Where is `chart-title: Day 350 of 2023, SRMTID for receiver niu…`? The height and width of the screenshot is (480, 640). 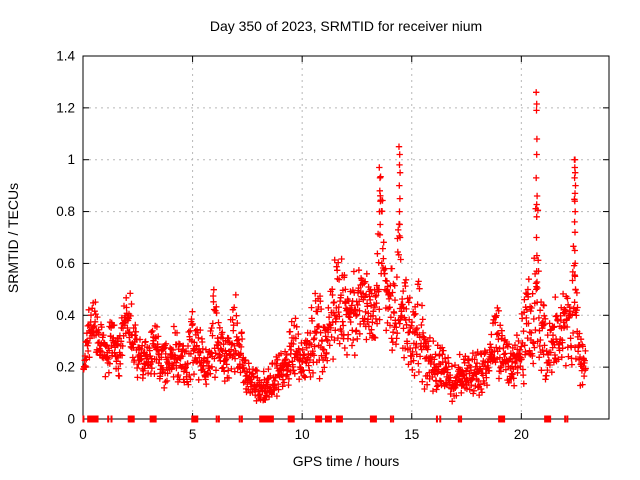 chart-title: Day 350 of 2023, SRMTID for receiver niu… is located at coordinates (346, 26).